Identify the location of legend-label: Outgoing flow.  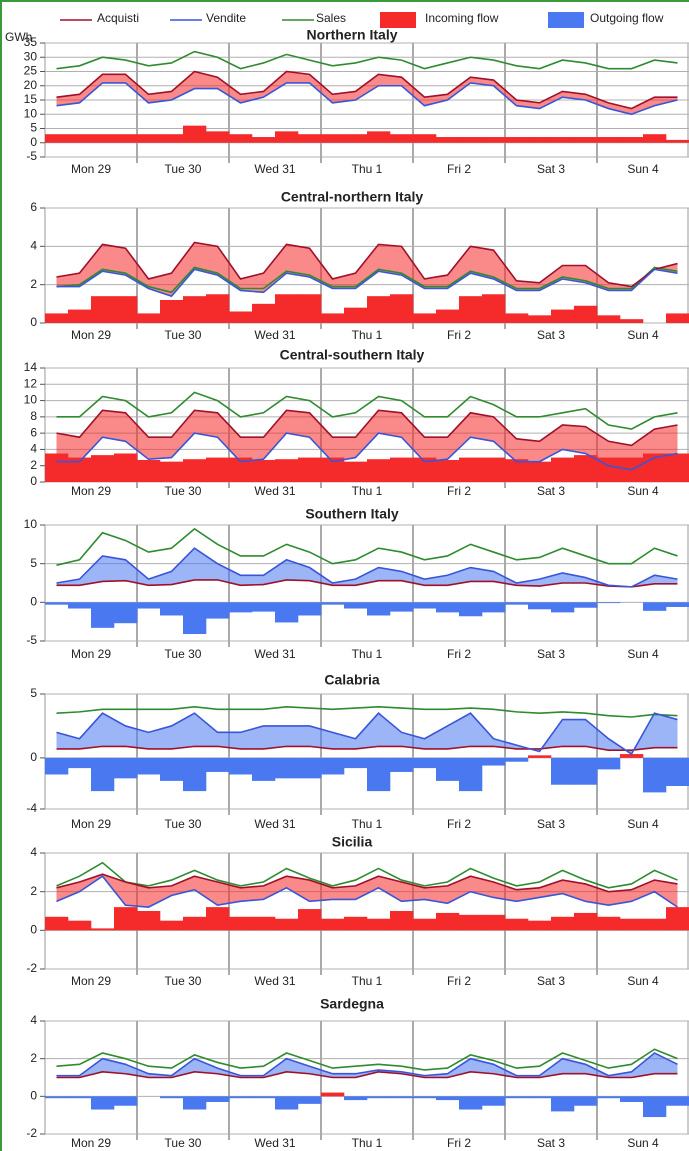
(627, 18).